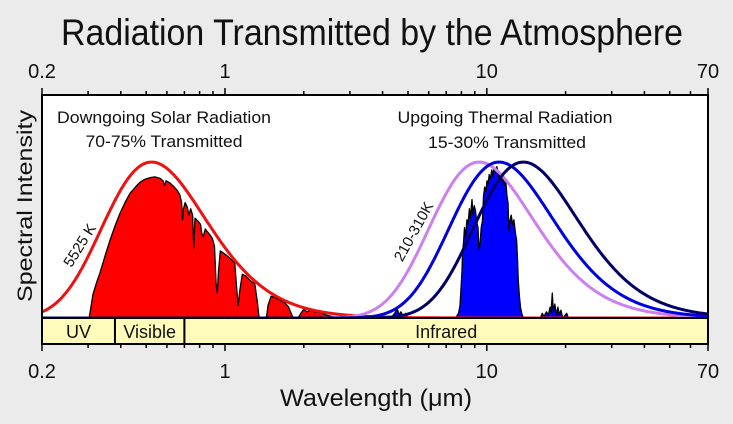 Image resolution: width=733 pixels, height=424 pixels. Describe the element at coordinates (78, 332) in the screenshot. I see `band-label-uv: UV` at that location.